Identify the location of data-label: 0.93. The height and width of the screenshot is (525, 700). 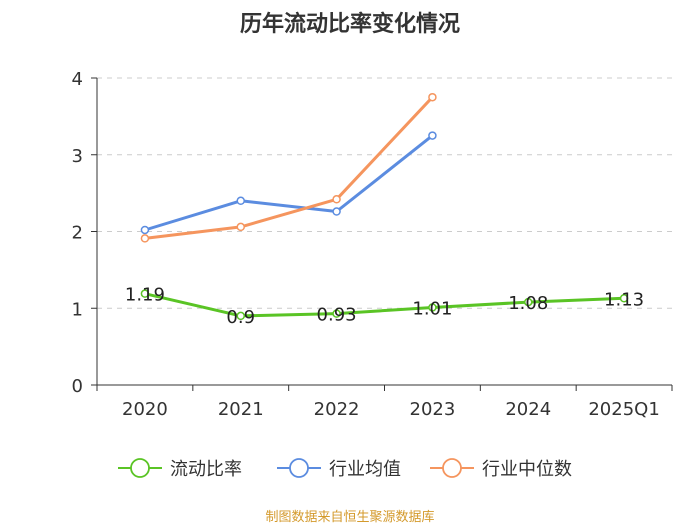
(337, 315).